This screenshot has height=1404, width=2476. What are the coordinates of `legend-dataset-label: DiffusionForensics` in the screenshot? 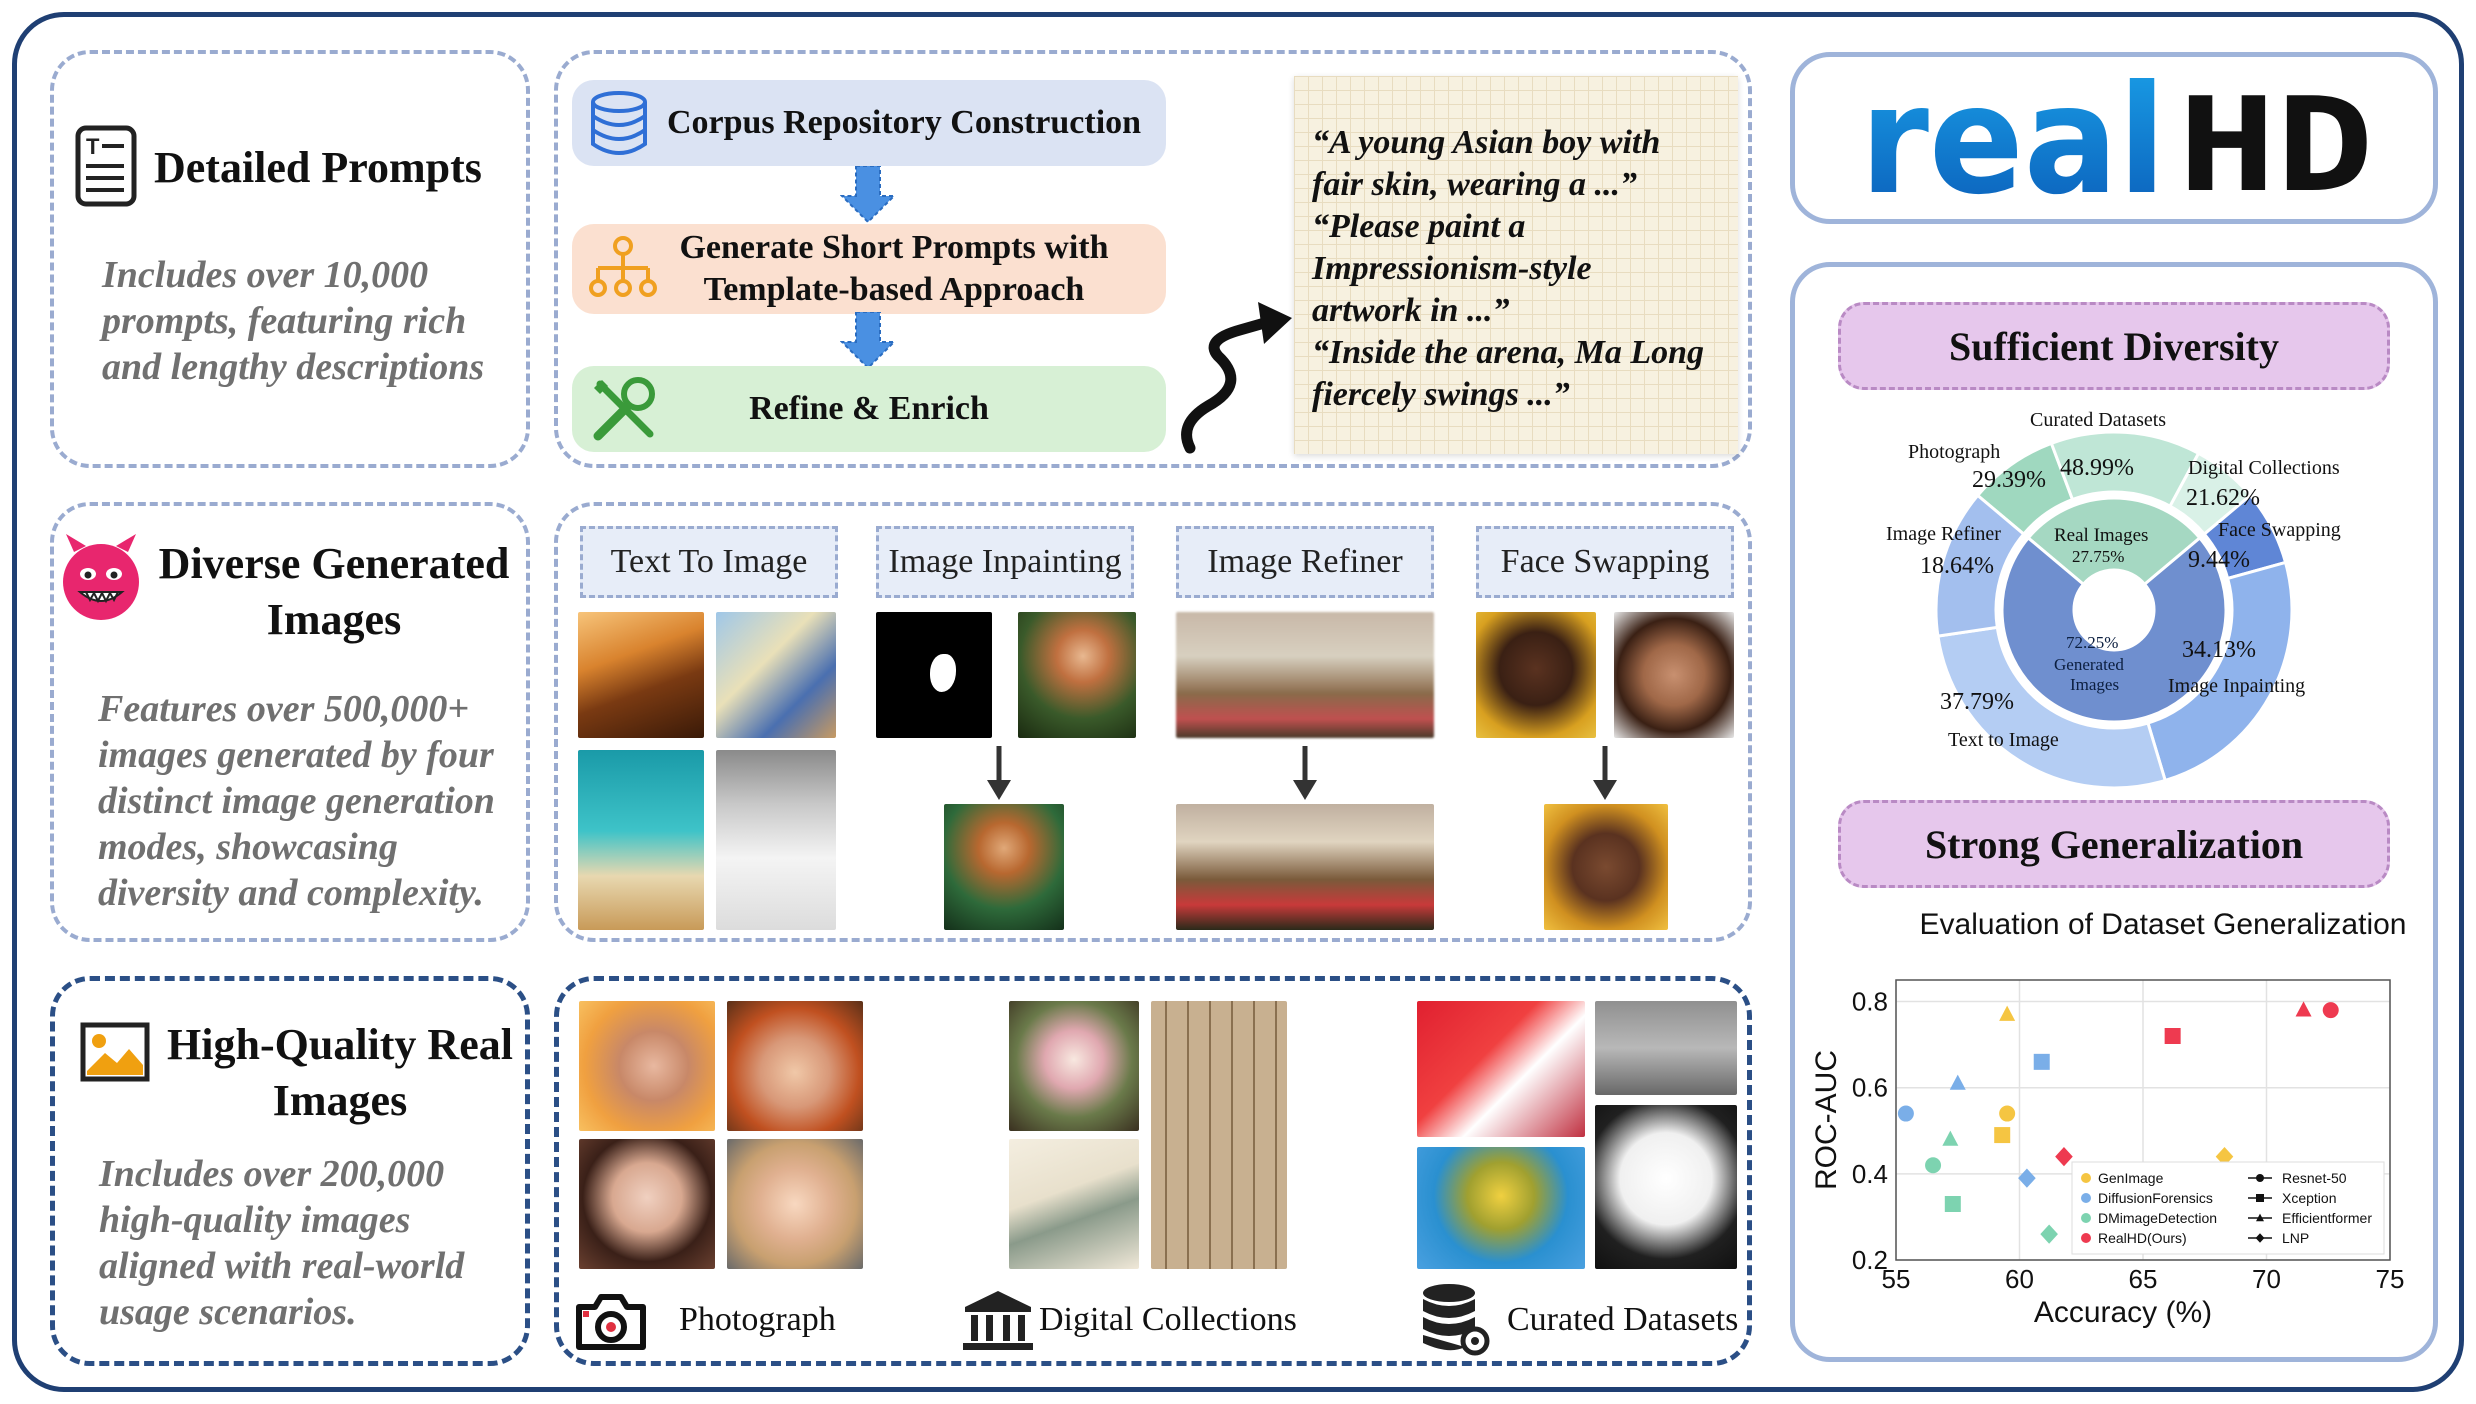 It's located at (2155, 1198).